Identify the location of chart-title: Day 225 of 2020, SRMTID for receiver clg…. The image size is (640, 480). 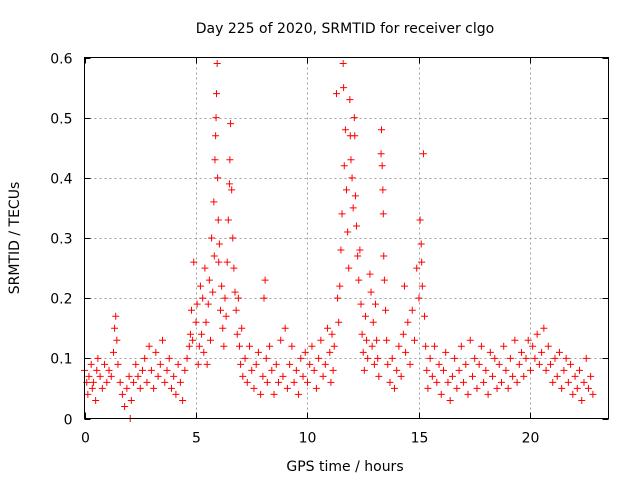
(345, 29).